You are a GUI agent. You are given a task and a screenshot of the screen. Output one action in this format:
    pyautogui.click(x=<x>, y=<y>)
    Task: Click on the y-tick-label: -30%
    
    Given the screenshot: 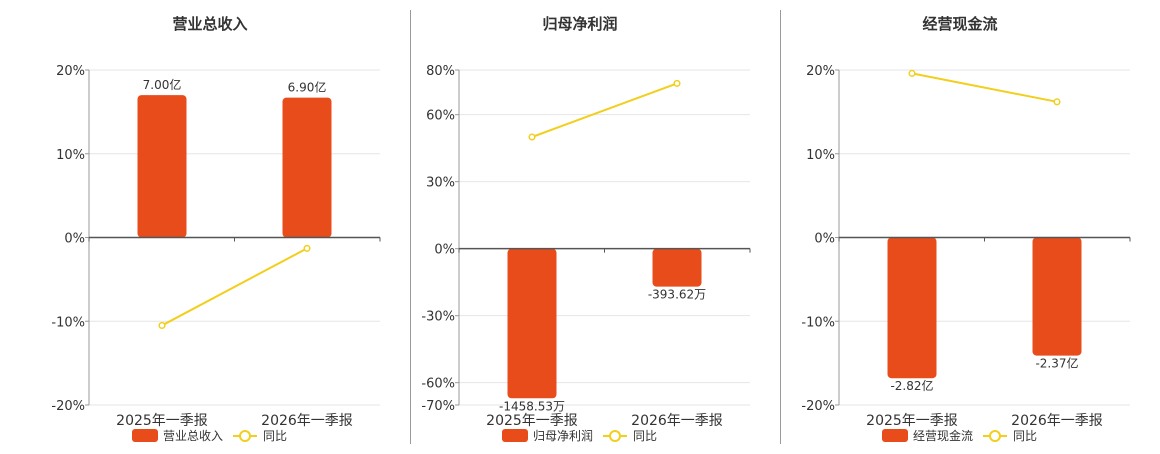 What is the action you would take?
    pyautogui.click(x=438, y=317)
    